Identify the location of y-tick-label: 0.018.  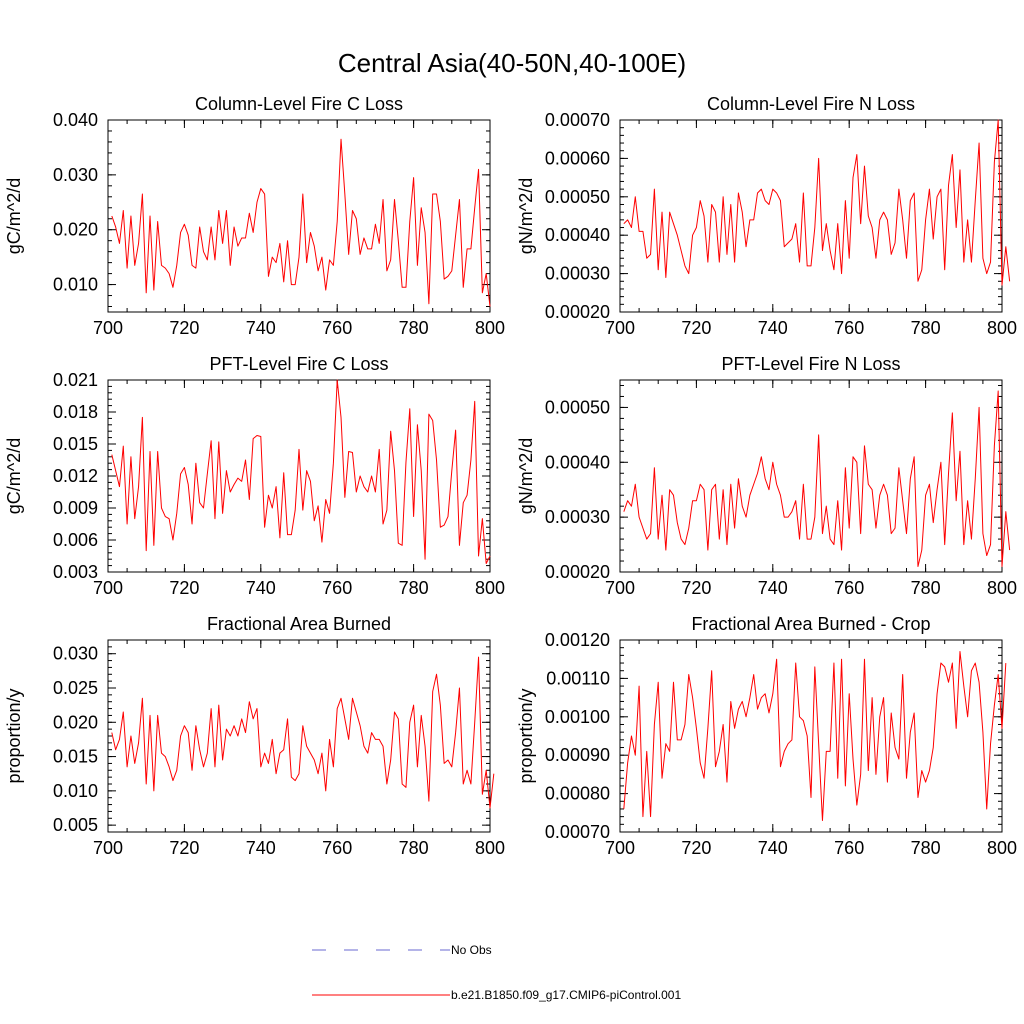
(75, 412).